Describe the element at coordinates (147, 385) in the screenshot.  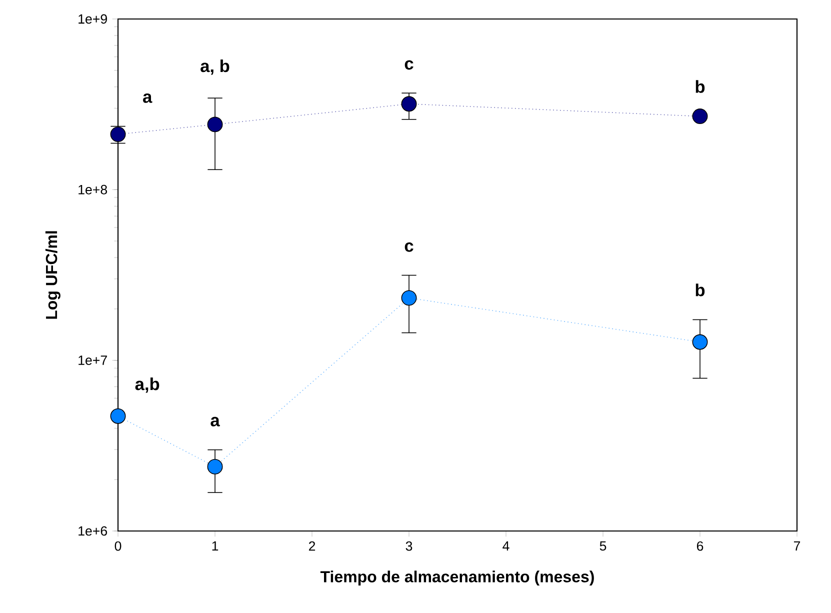
I see `annotation: a,b` at that location.